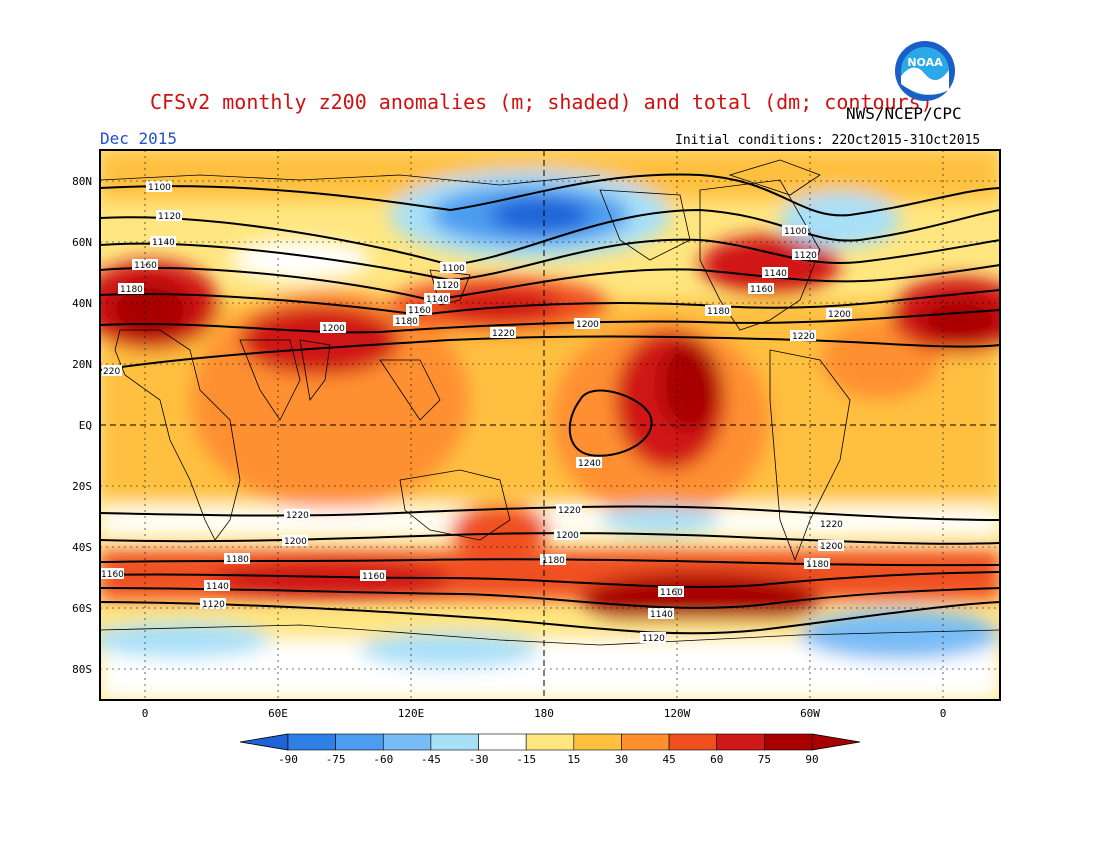 This screenshot has height=850, width=1100. What do you see at coordinates (82, 181) in the screenshot?
I see `lat-label: 80N` at bounding box center [82, 181].